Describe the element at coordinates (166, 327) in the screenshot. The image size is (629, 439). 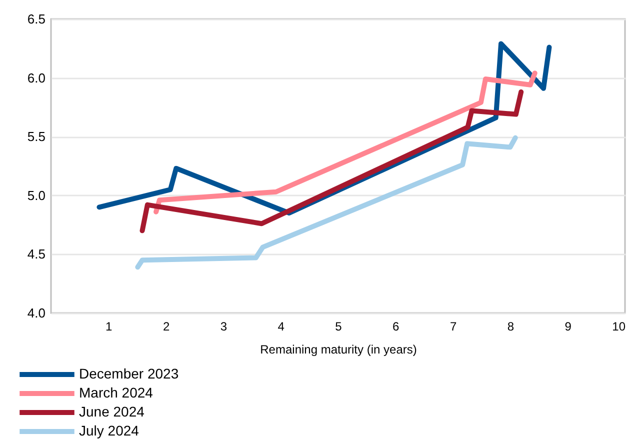
I see `x-tick-label: 2` at that location.